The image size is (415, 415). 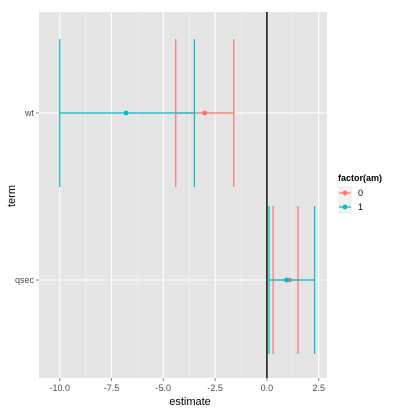 I want to click on x-tick-label: -10.0, so click(x=59, y=388).